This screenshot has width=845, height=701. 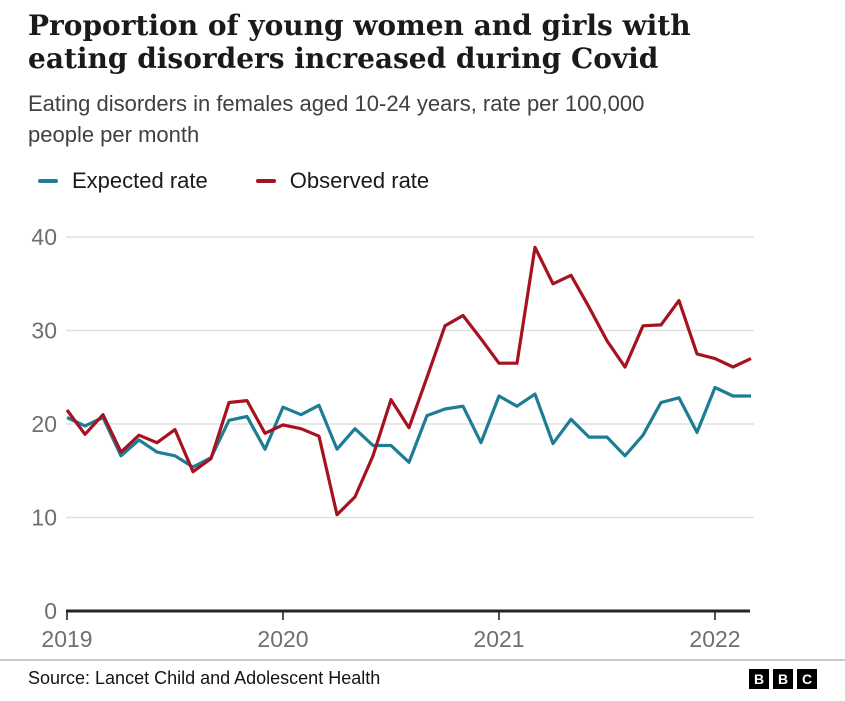 What do you see at coordinates (498, 639) in the screenshot?
I see `x-axis-label: 2021` at bounding box center [498, 639].